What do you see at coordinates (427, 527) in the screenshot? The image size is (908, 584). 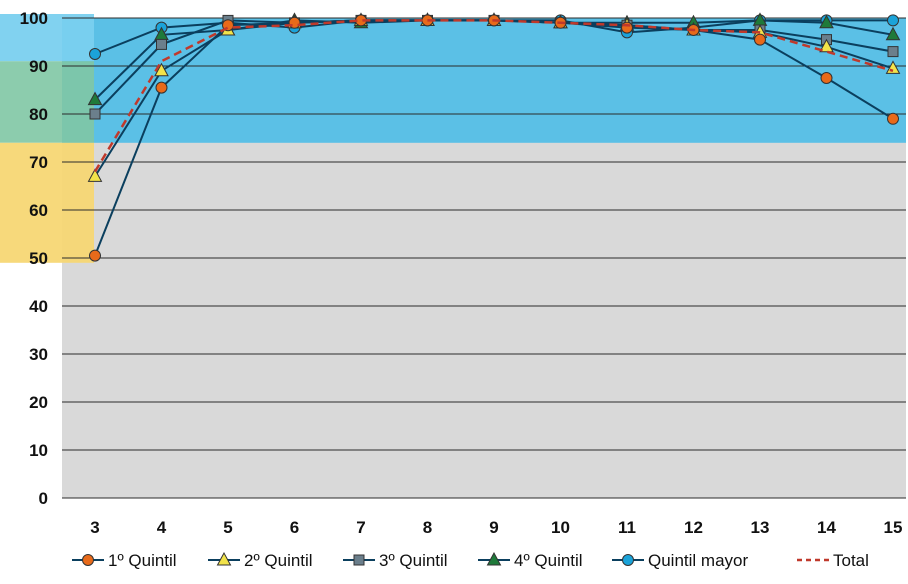 I see `x-tick-label: 8` at bounding box center [427, 527].